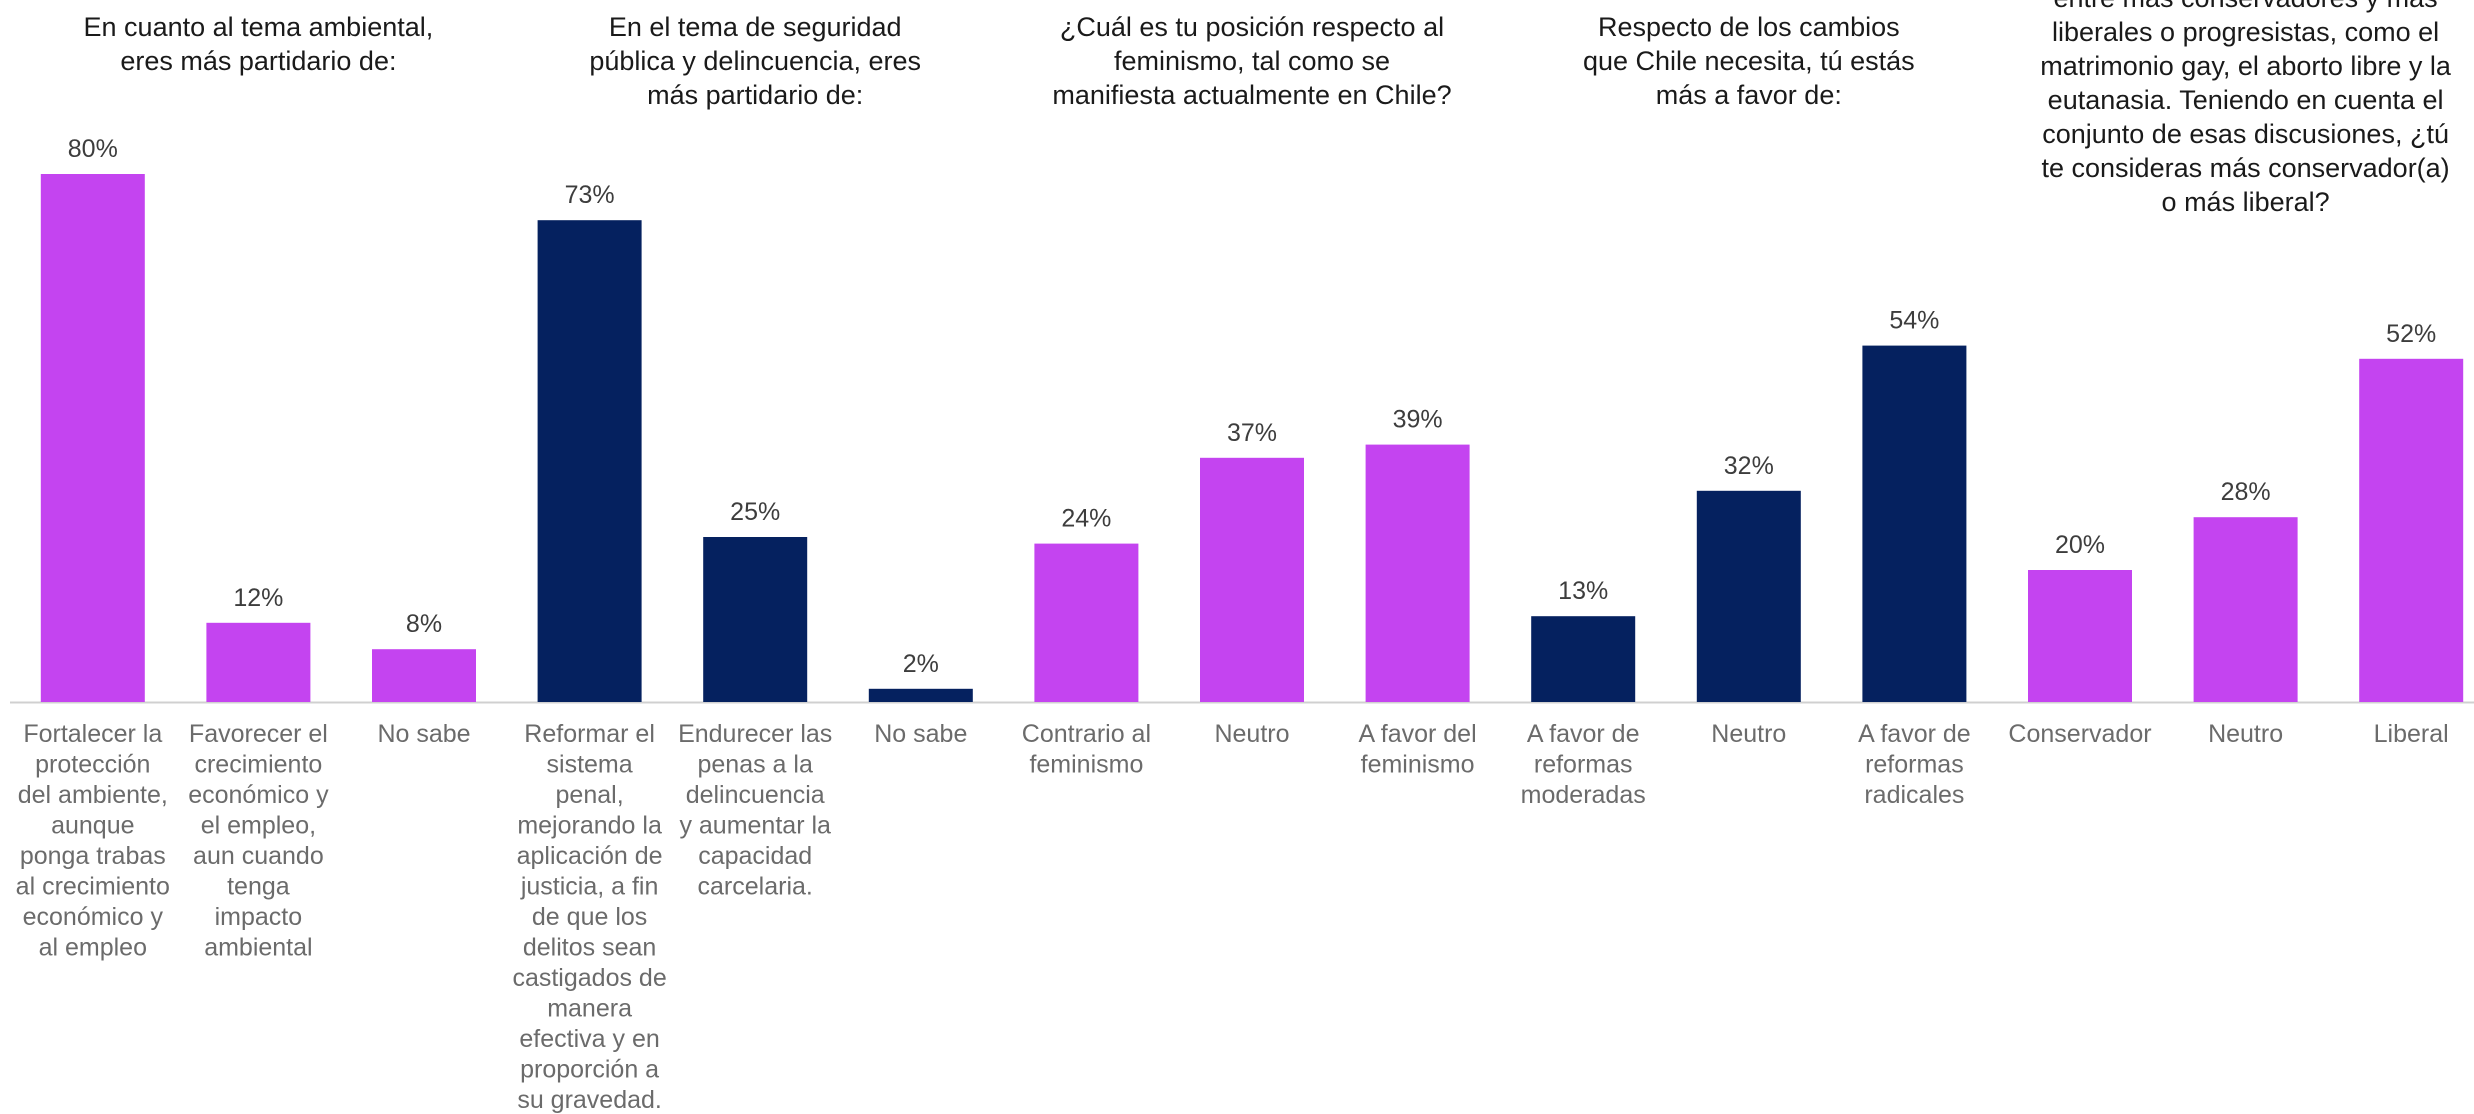 This screenshot has height=1114, width=2474. What do you see at coordinates (589, 734) in the screenshot?
I see `category-label-line: Reformar el` at bounding box center [589, 734].